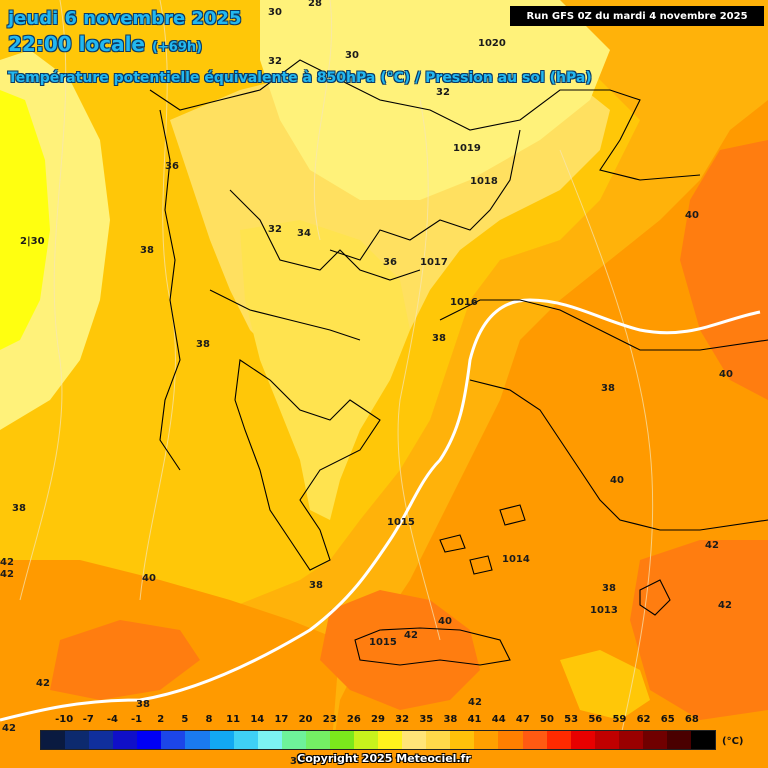 Image resolution: width=768 pixels, height=768 pixels. I want to click on scale-tick-label: 44, so click(498, 719).